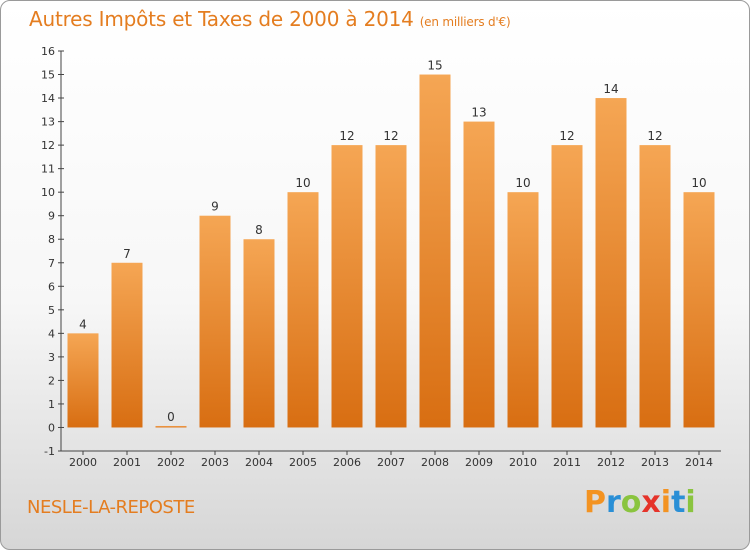 Image resolution: width=750 pixels, height=550 pixels. Describe the element at coordinates (127, 254) in the screenshot. I see `data-label: 7` at that location.